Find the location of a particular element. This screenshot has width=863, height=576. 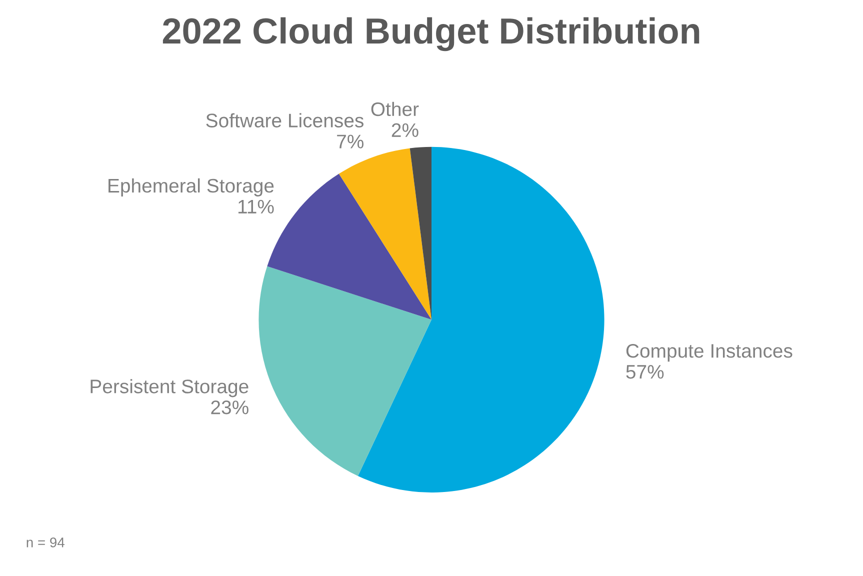

slice-label: Ephemeral Storage is located at coordinates (191, 187).